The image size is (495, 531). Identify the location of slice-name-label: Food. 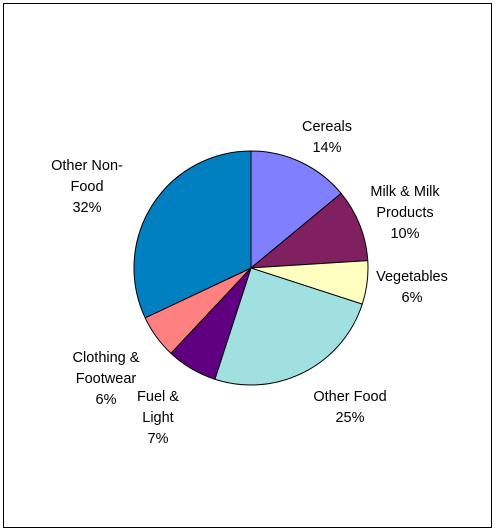
(86, 187).